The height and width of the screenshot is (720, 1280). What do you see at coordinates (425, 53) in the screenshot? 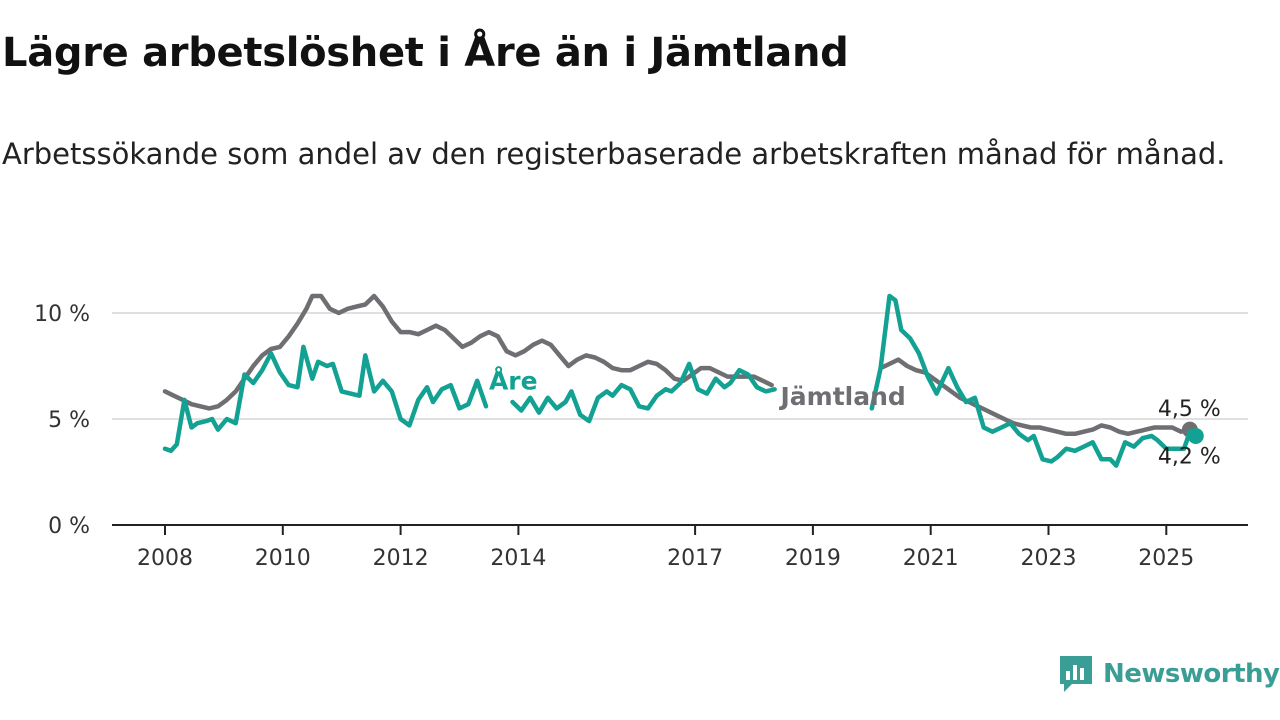
I see `chart-title: Lägre arbetslöshet i Åre än i Jämtland` at bounding box center [425, 53].